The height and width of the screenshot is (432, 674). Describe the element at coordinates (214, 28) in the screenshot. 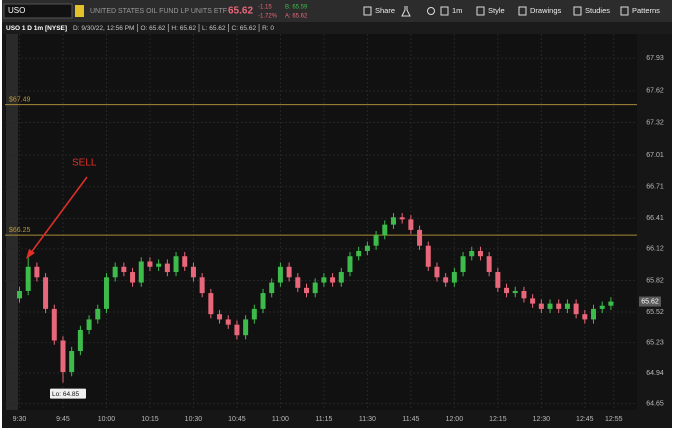

I see `info-item: L: 65.62` at that location.